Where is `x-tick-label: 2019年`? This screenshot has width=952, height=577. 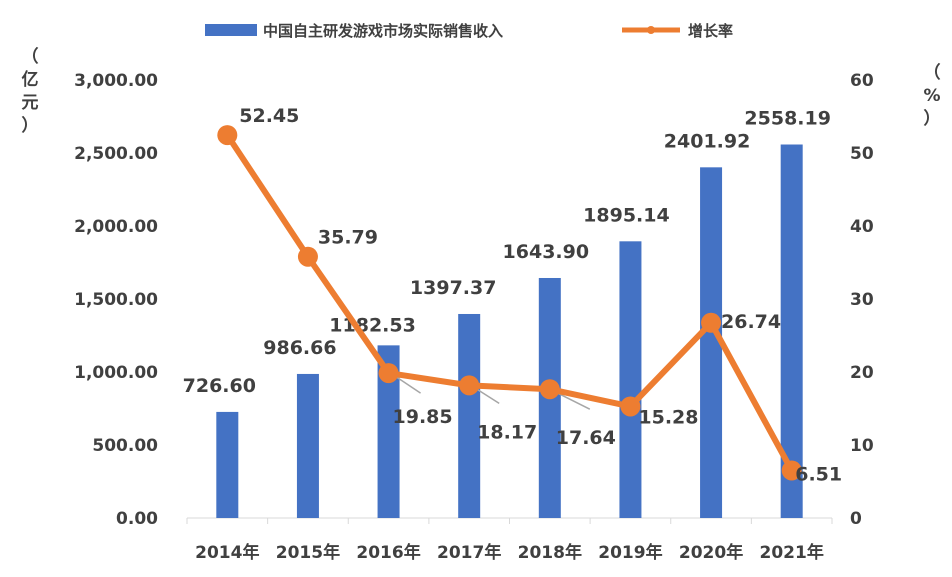
x-tick-label: 2019年 is located at coordinates (630, 552).